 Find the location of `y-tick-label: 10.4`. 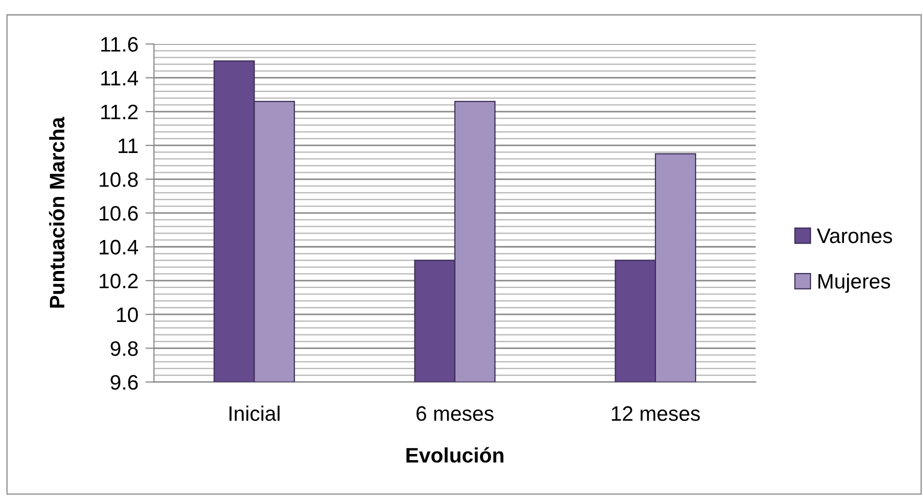

y-tick-label: 10.4 is located at coordinates (119, 247).